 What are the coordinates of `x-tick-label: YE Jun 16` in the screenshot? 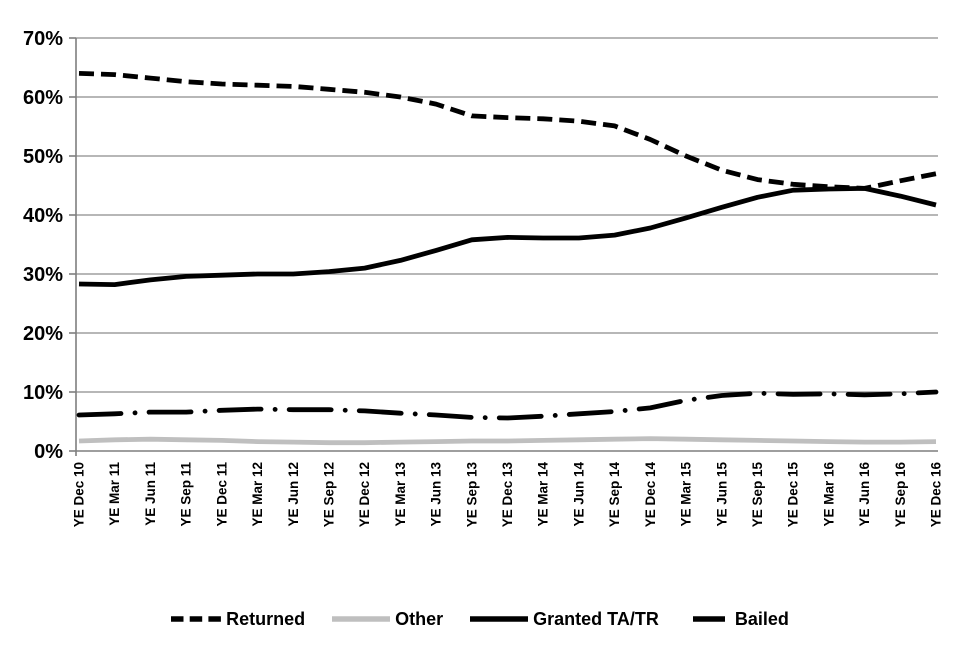 It's located at (864, 494).